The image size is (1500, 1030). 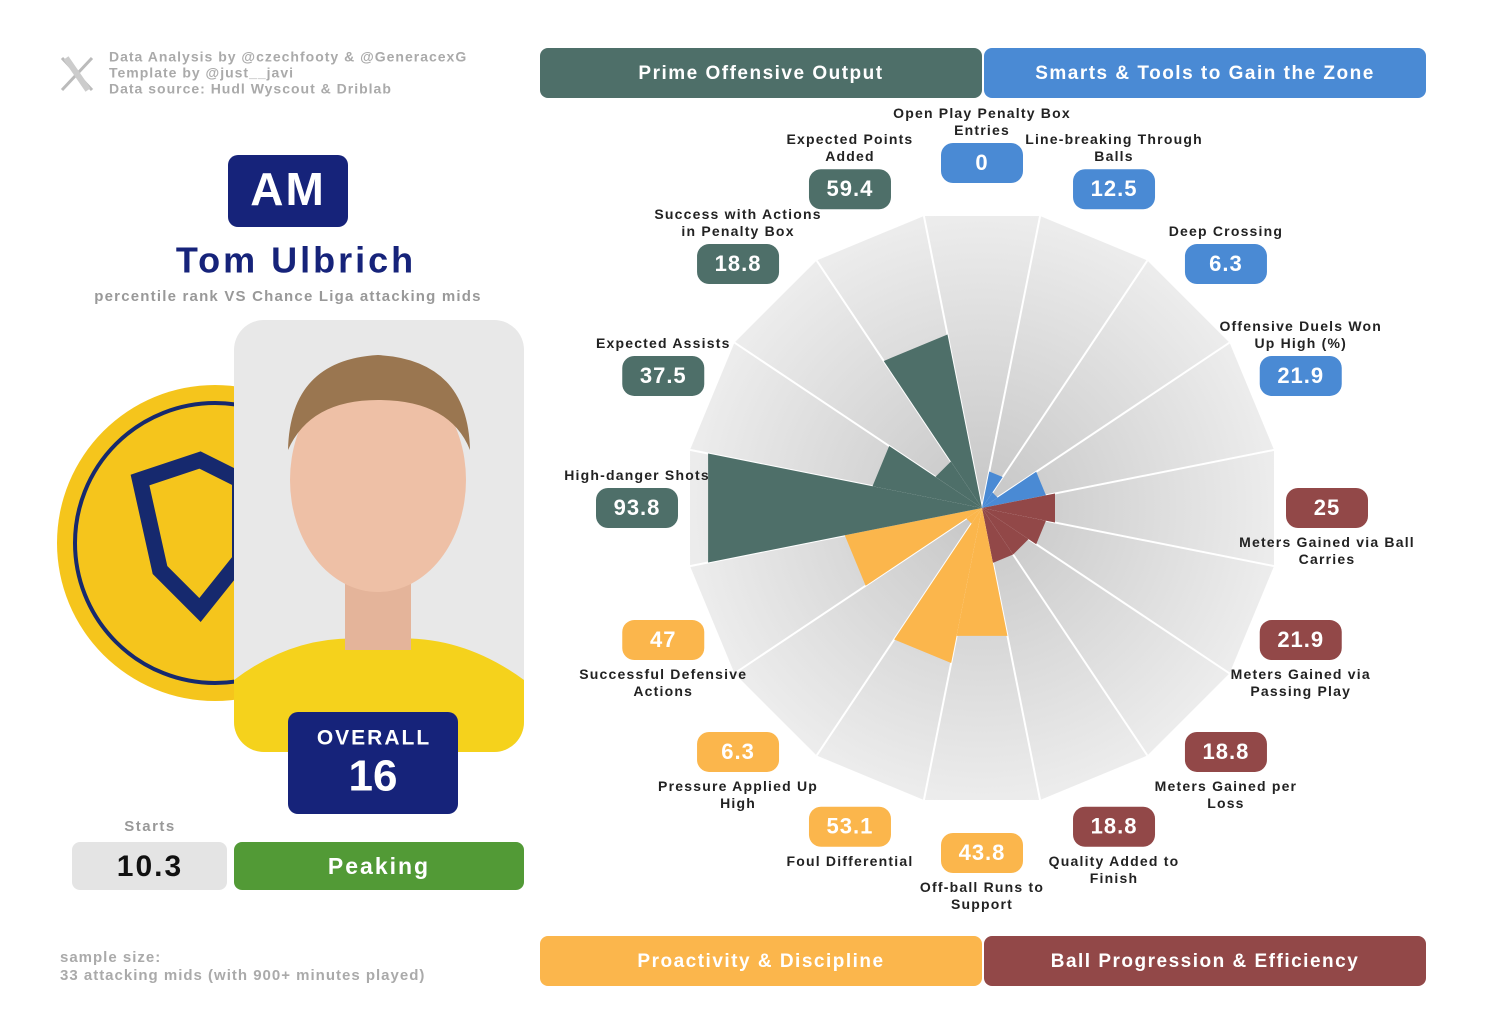 I want to click on status: Peaking, so click(x=379, y=866).